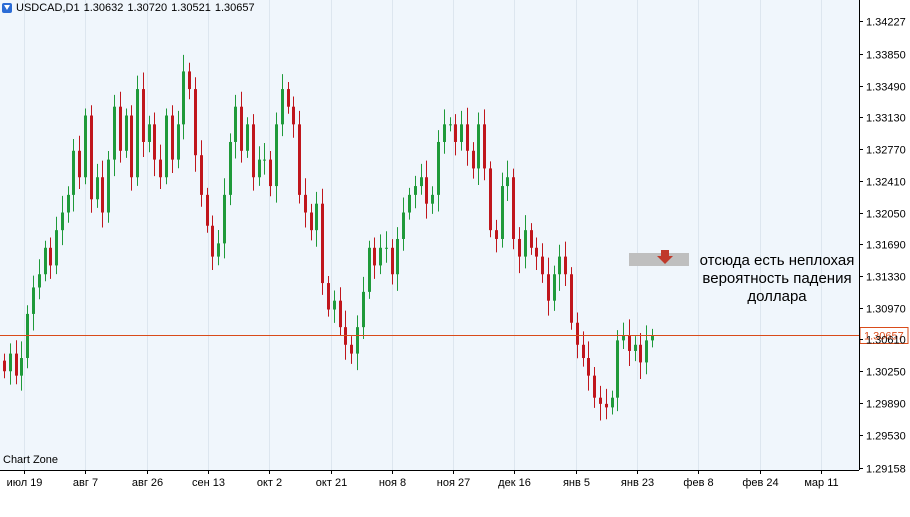 This screenshot has height=517, width=910. What do you see at coordinates (886, 119) in the screenshot?
I see `y-tick-label: 1.33130` at bounding box center [886, 119].